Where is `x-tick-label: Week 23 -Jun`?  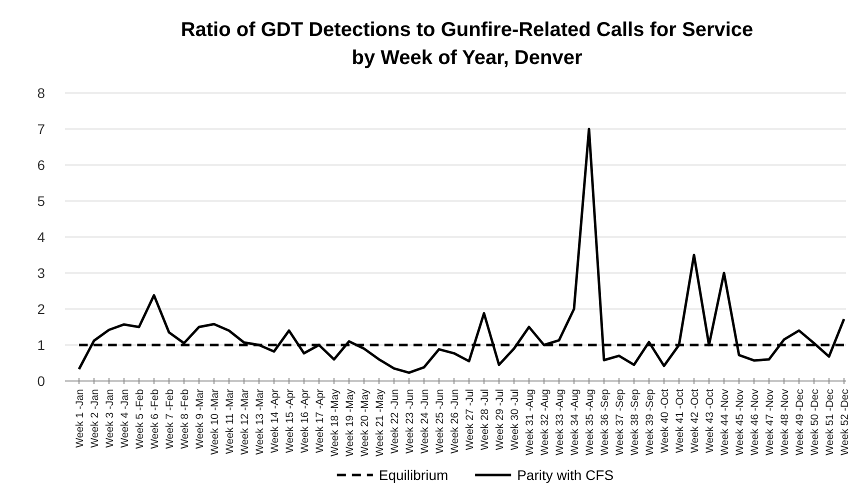 x-tick-label: Week 23 -Jun is located at coordinates (410, 421).